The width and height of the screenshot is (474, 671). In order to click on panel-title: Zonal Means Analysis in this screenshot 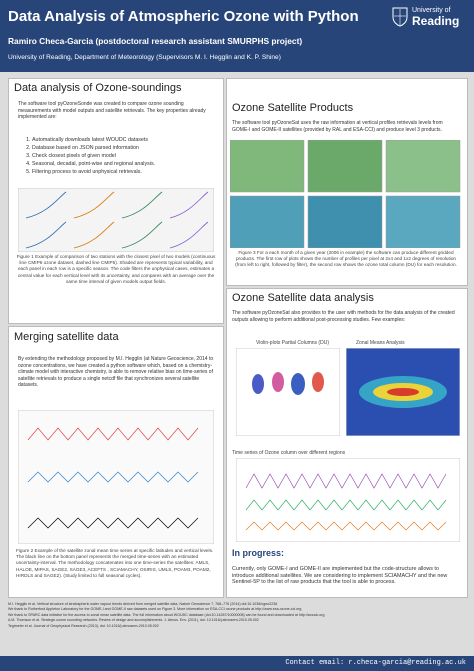, I will do `click(380, 343)`.